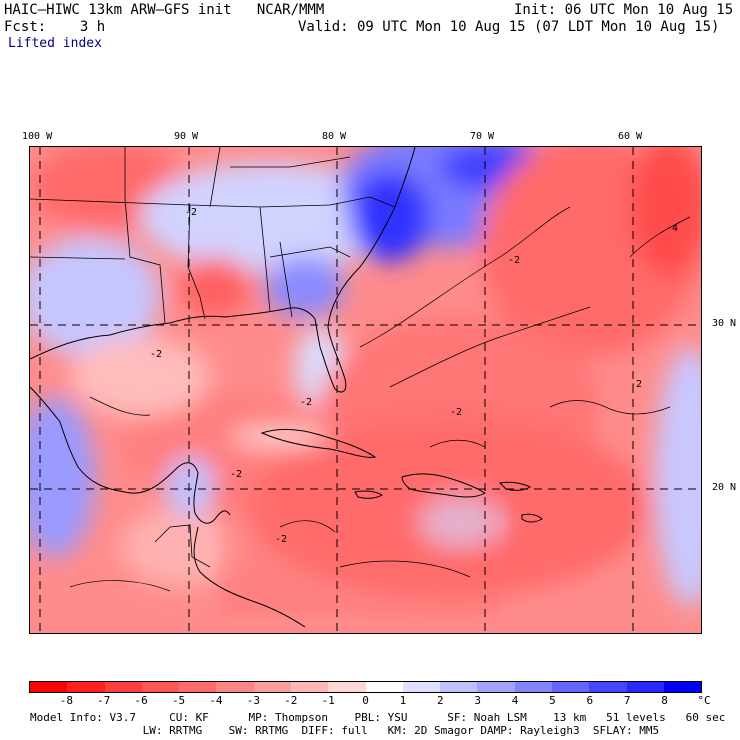 Image resolution: width=740 pixels, height=740 pixels. I want to click on legend-tick-label: 6, so click(590, 700).